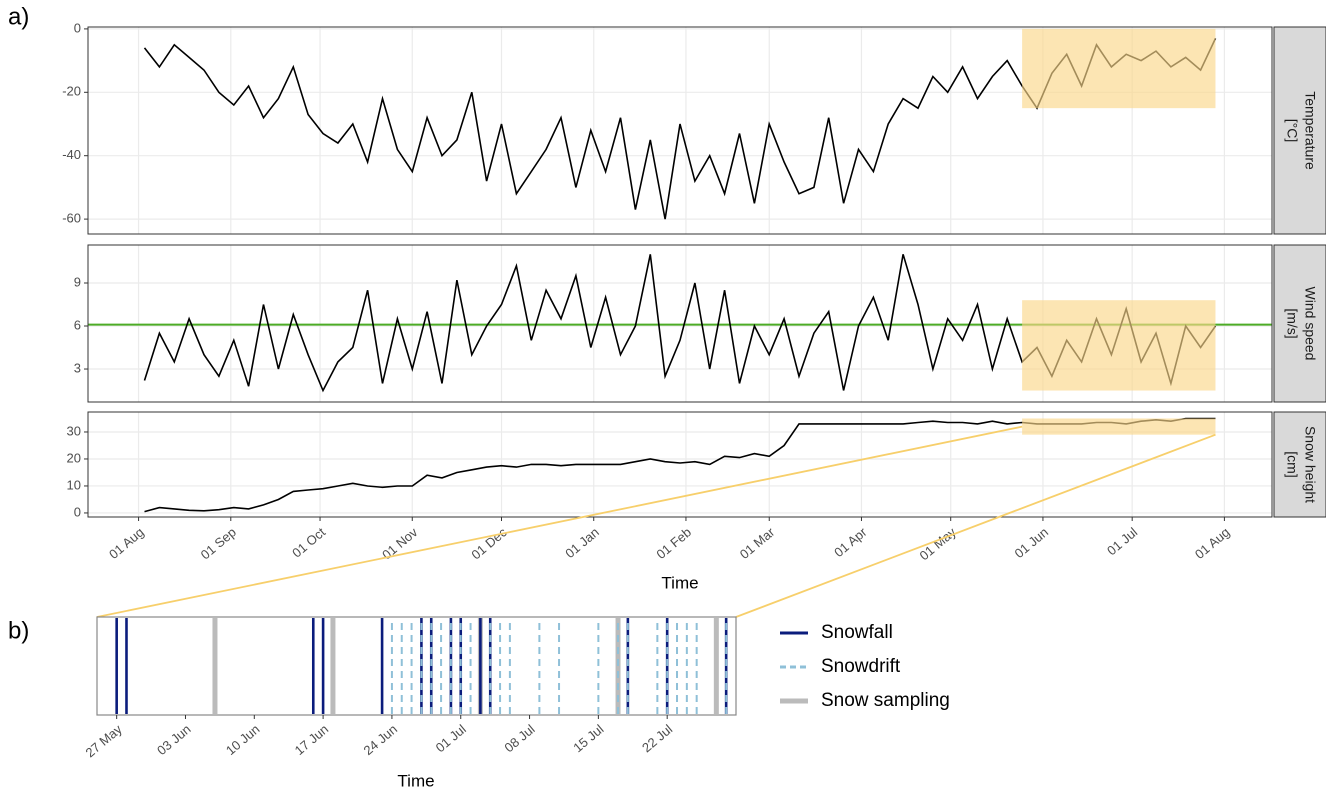 Image resolution: width=1326 pixels, height=790 pixels. Describe the element at coordinates (77, 281) in the screenshot. I see `y-tick-label: 9` at that location.